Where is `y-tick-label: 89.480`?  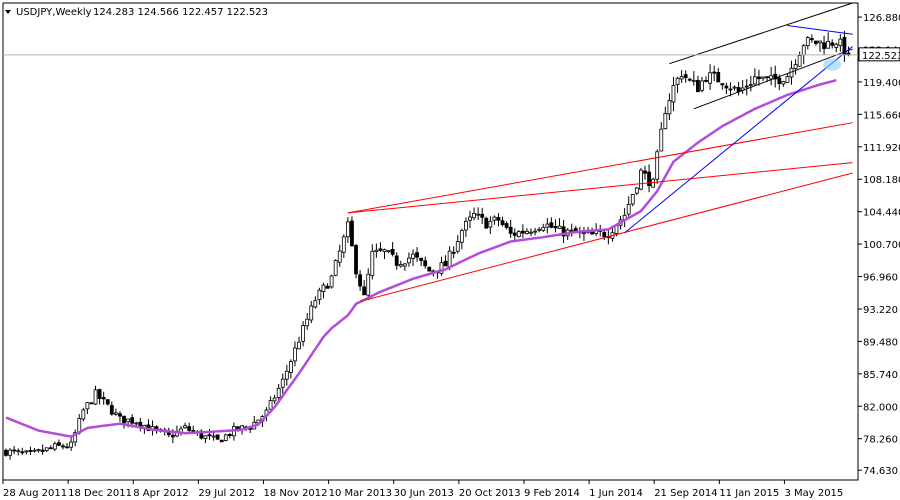 y-tick-label: 89.480 is located at coordinates (880, 342).